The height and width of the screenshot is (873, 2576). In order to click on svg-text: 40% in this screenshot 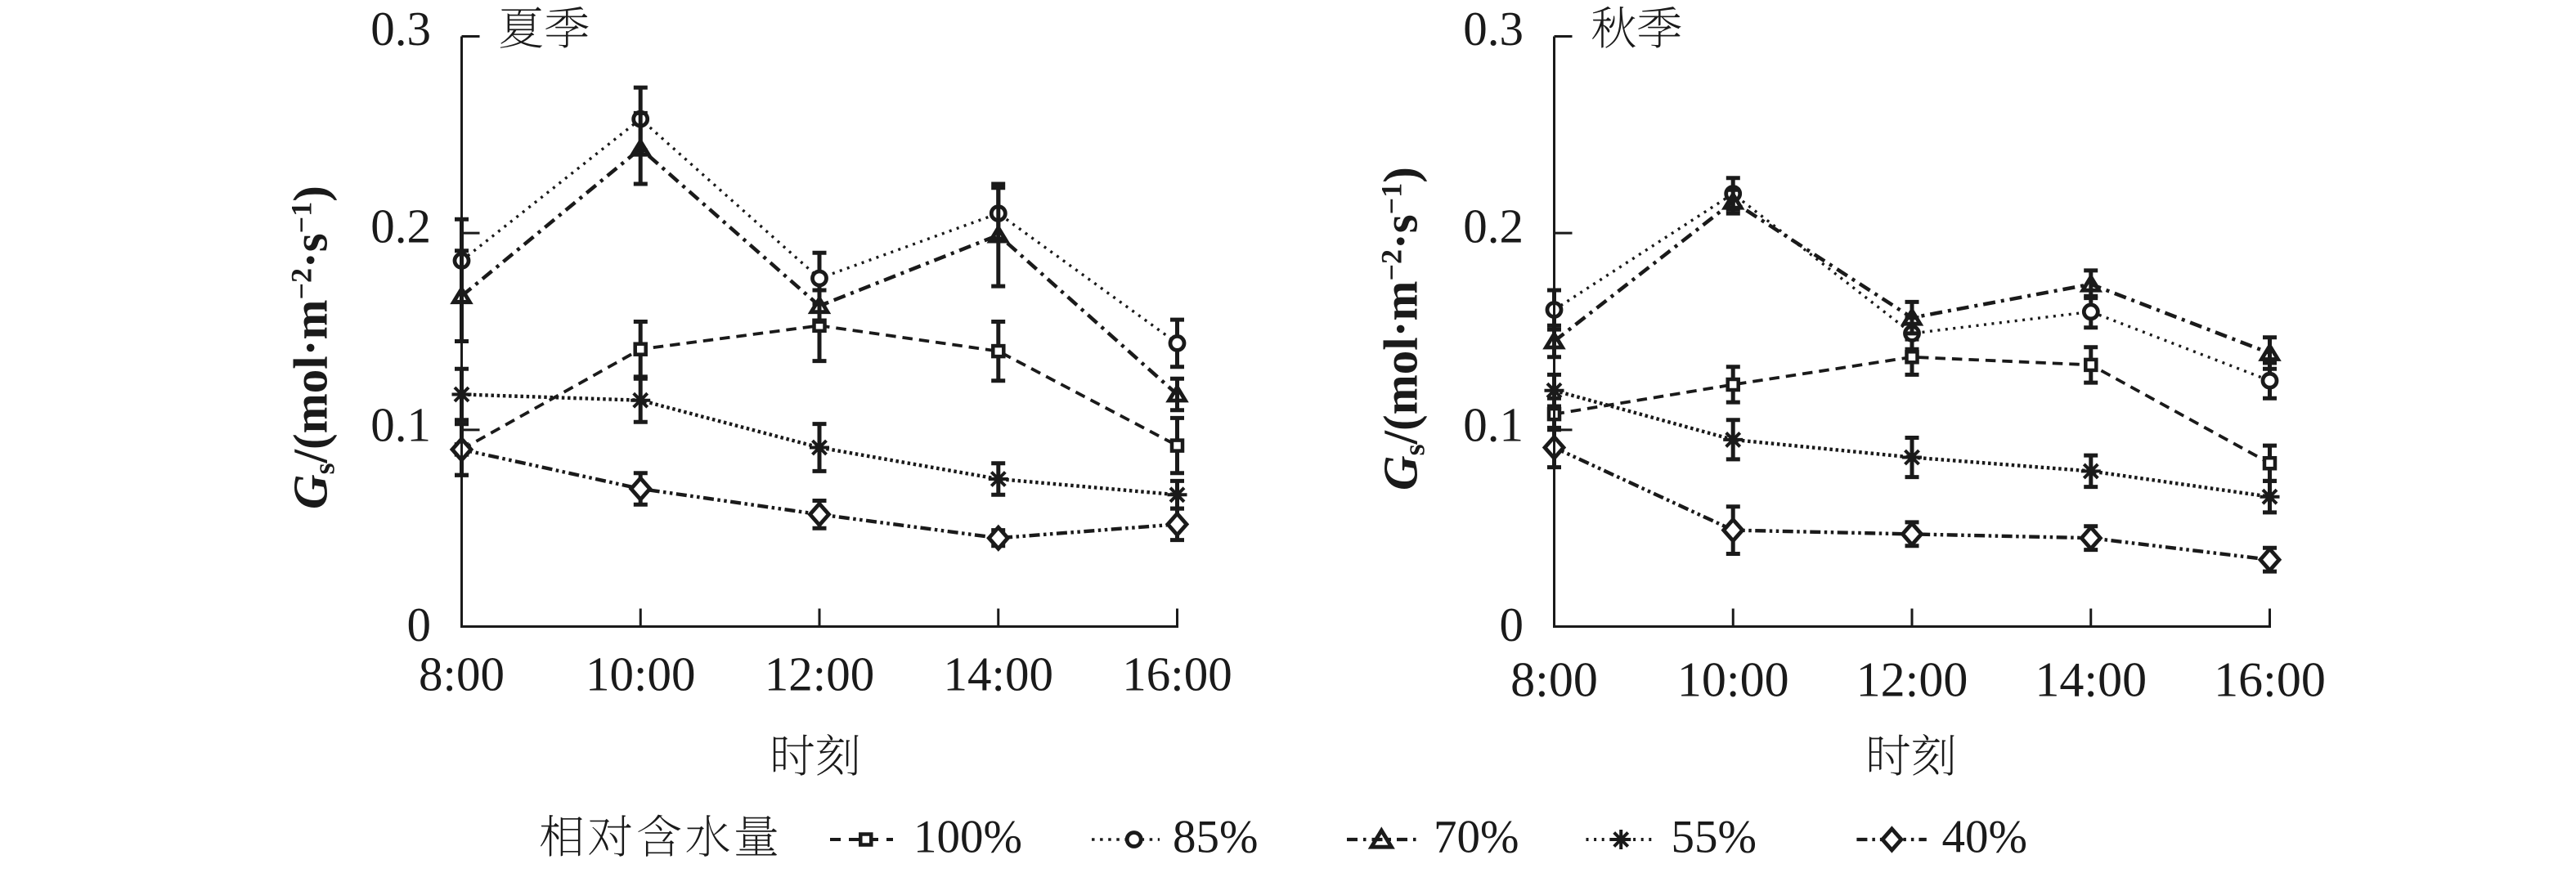, I will do `click(1985, 838)`.